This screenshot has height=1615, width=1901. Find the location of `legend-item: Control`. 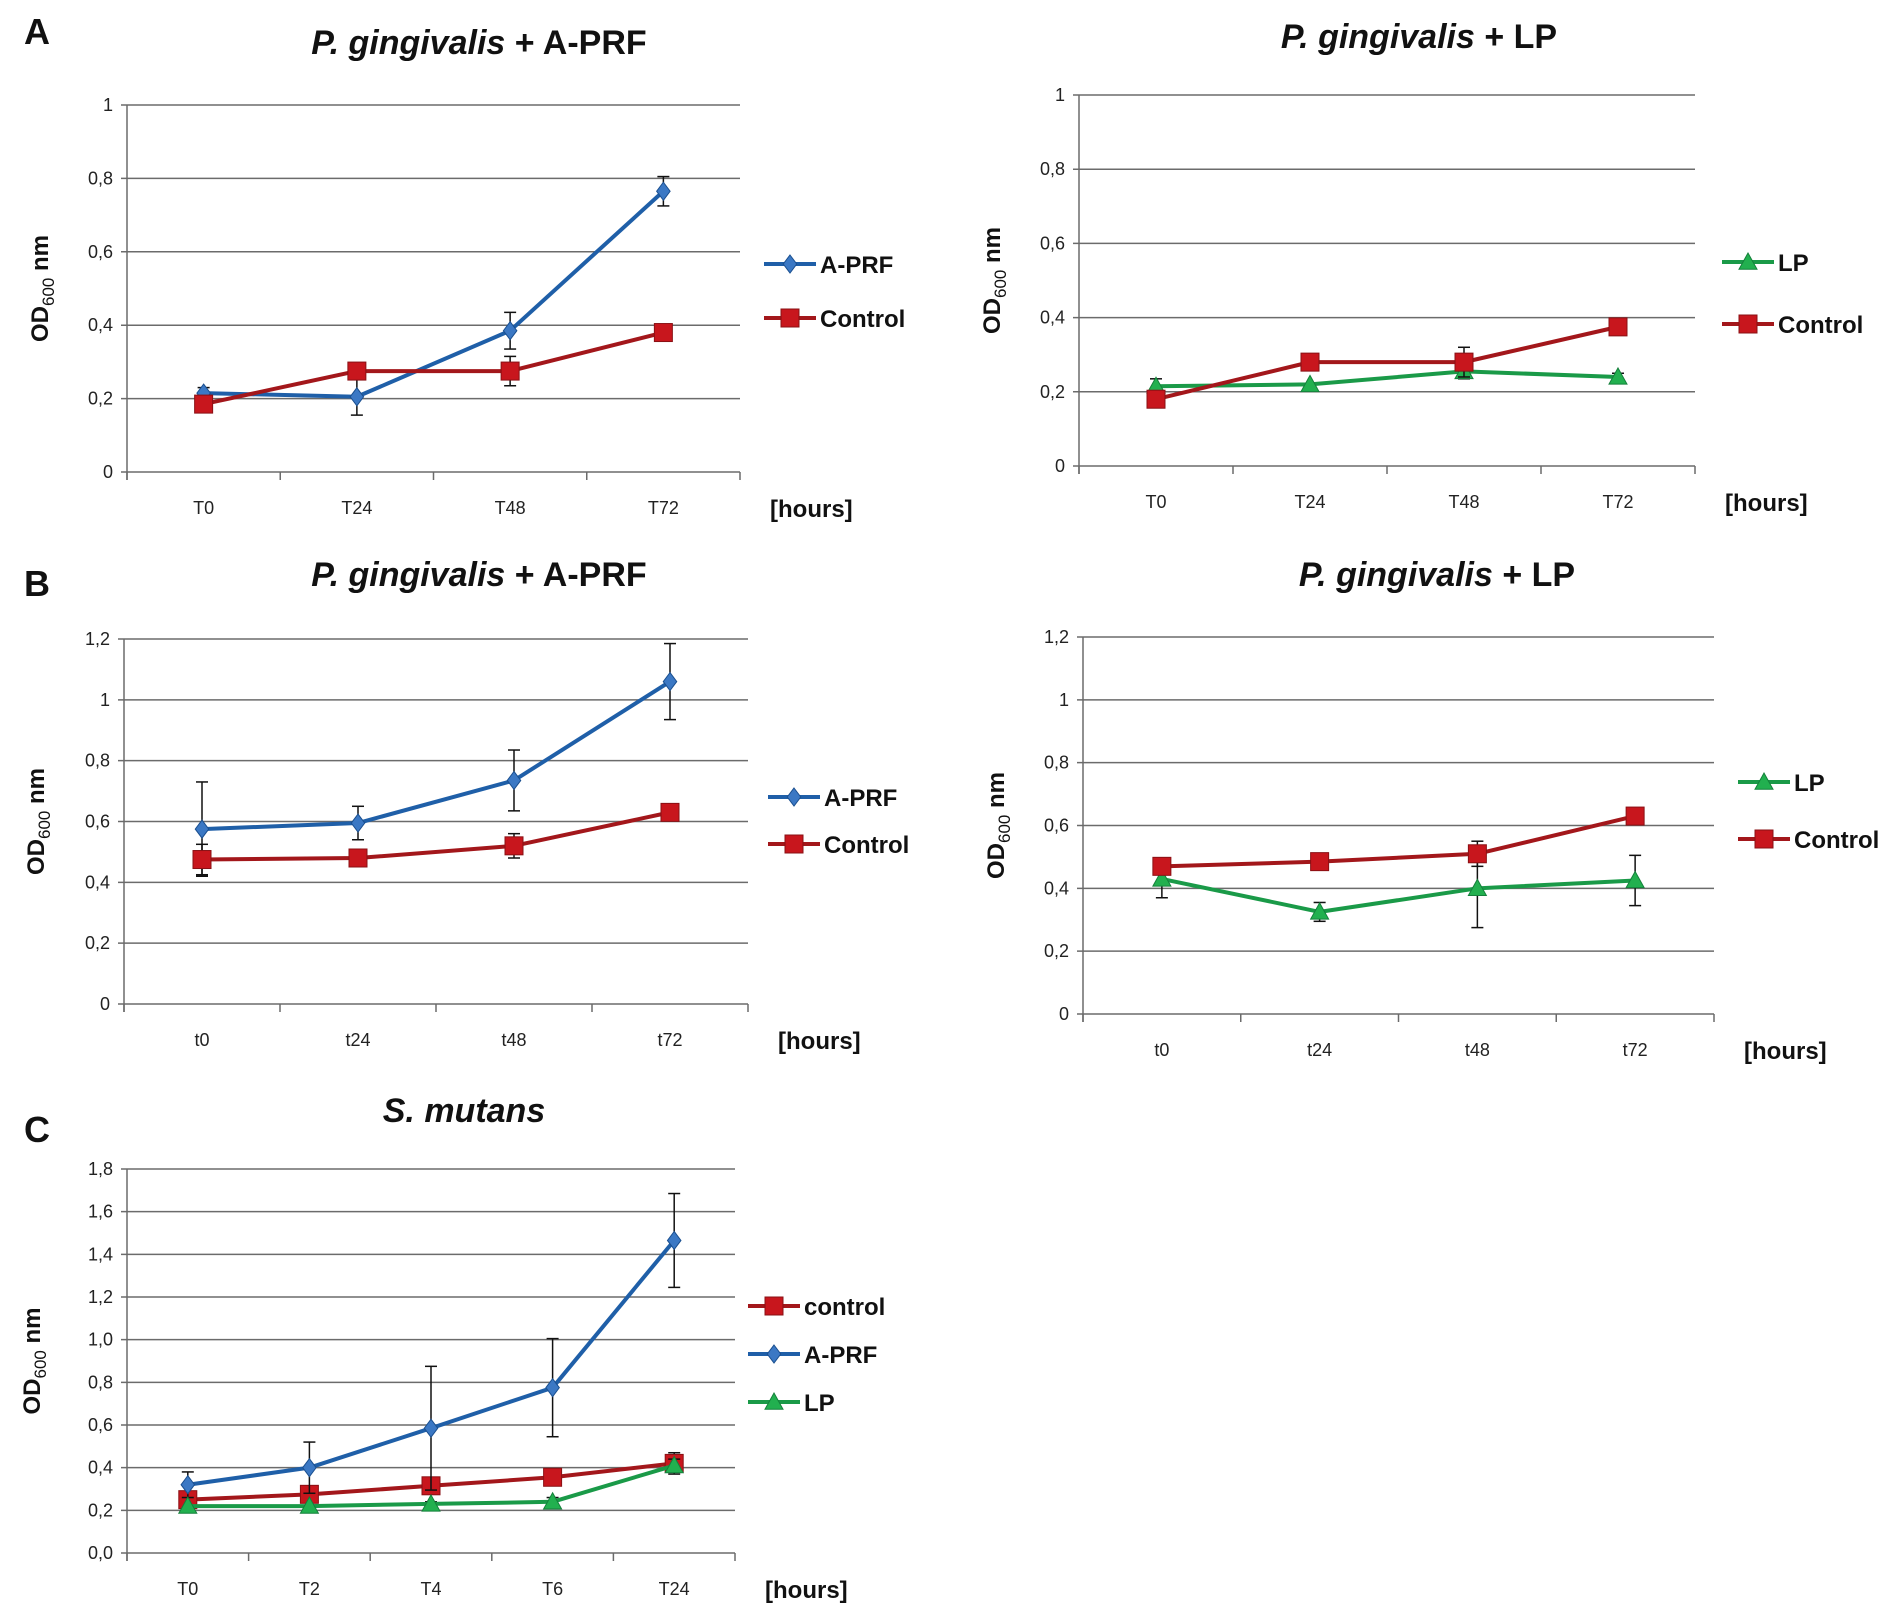

legend-item: Control is located at coordinates (838, 845).